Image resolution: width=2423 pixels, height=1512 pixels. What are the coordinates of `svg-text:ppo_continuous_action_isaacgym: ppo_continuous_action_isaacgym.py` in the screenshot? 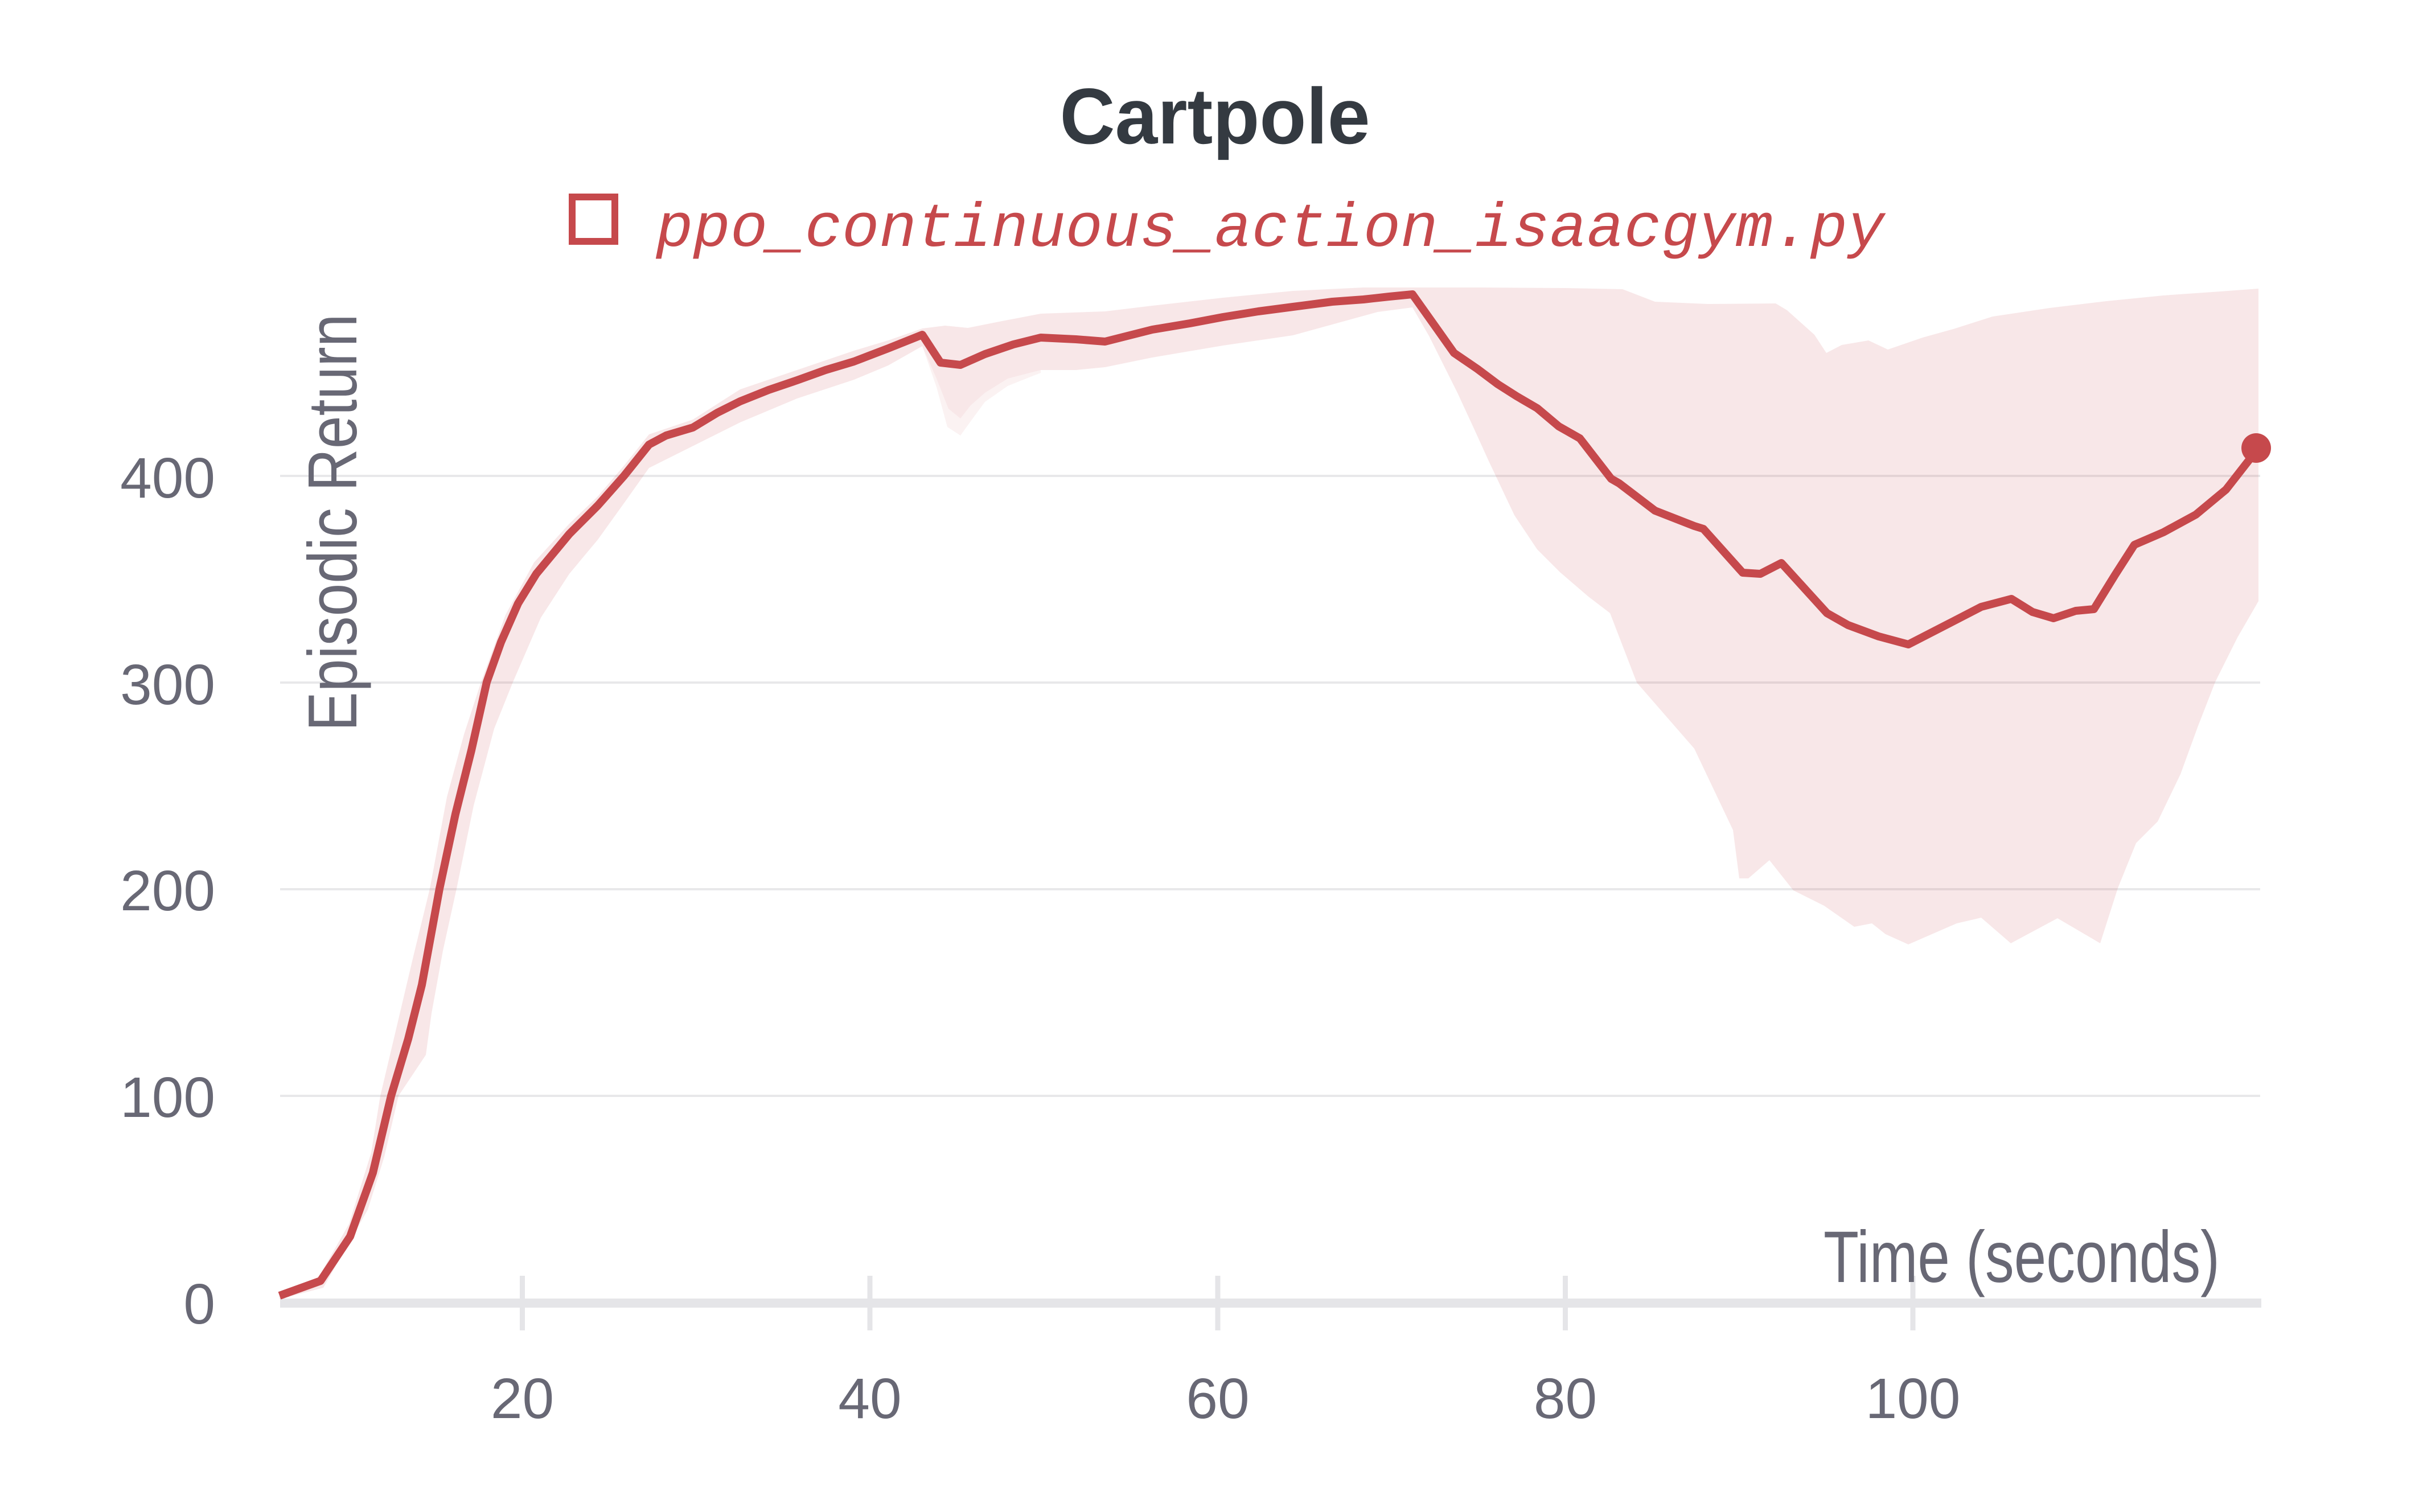 It's located at (1270, 229).